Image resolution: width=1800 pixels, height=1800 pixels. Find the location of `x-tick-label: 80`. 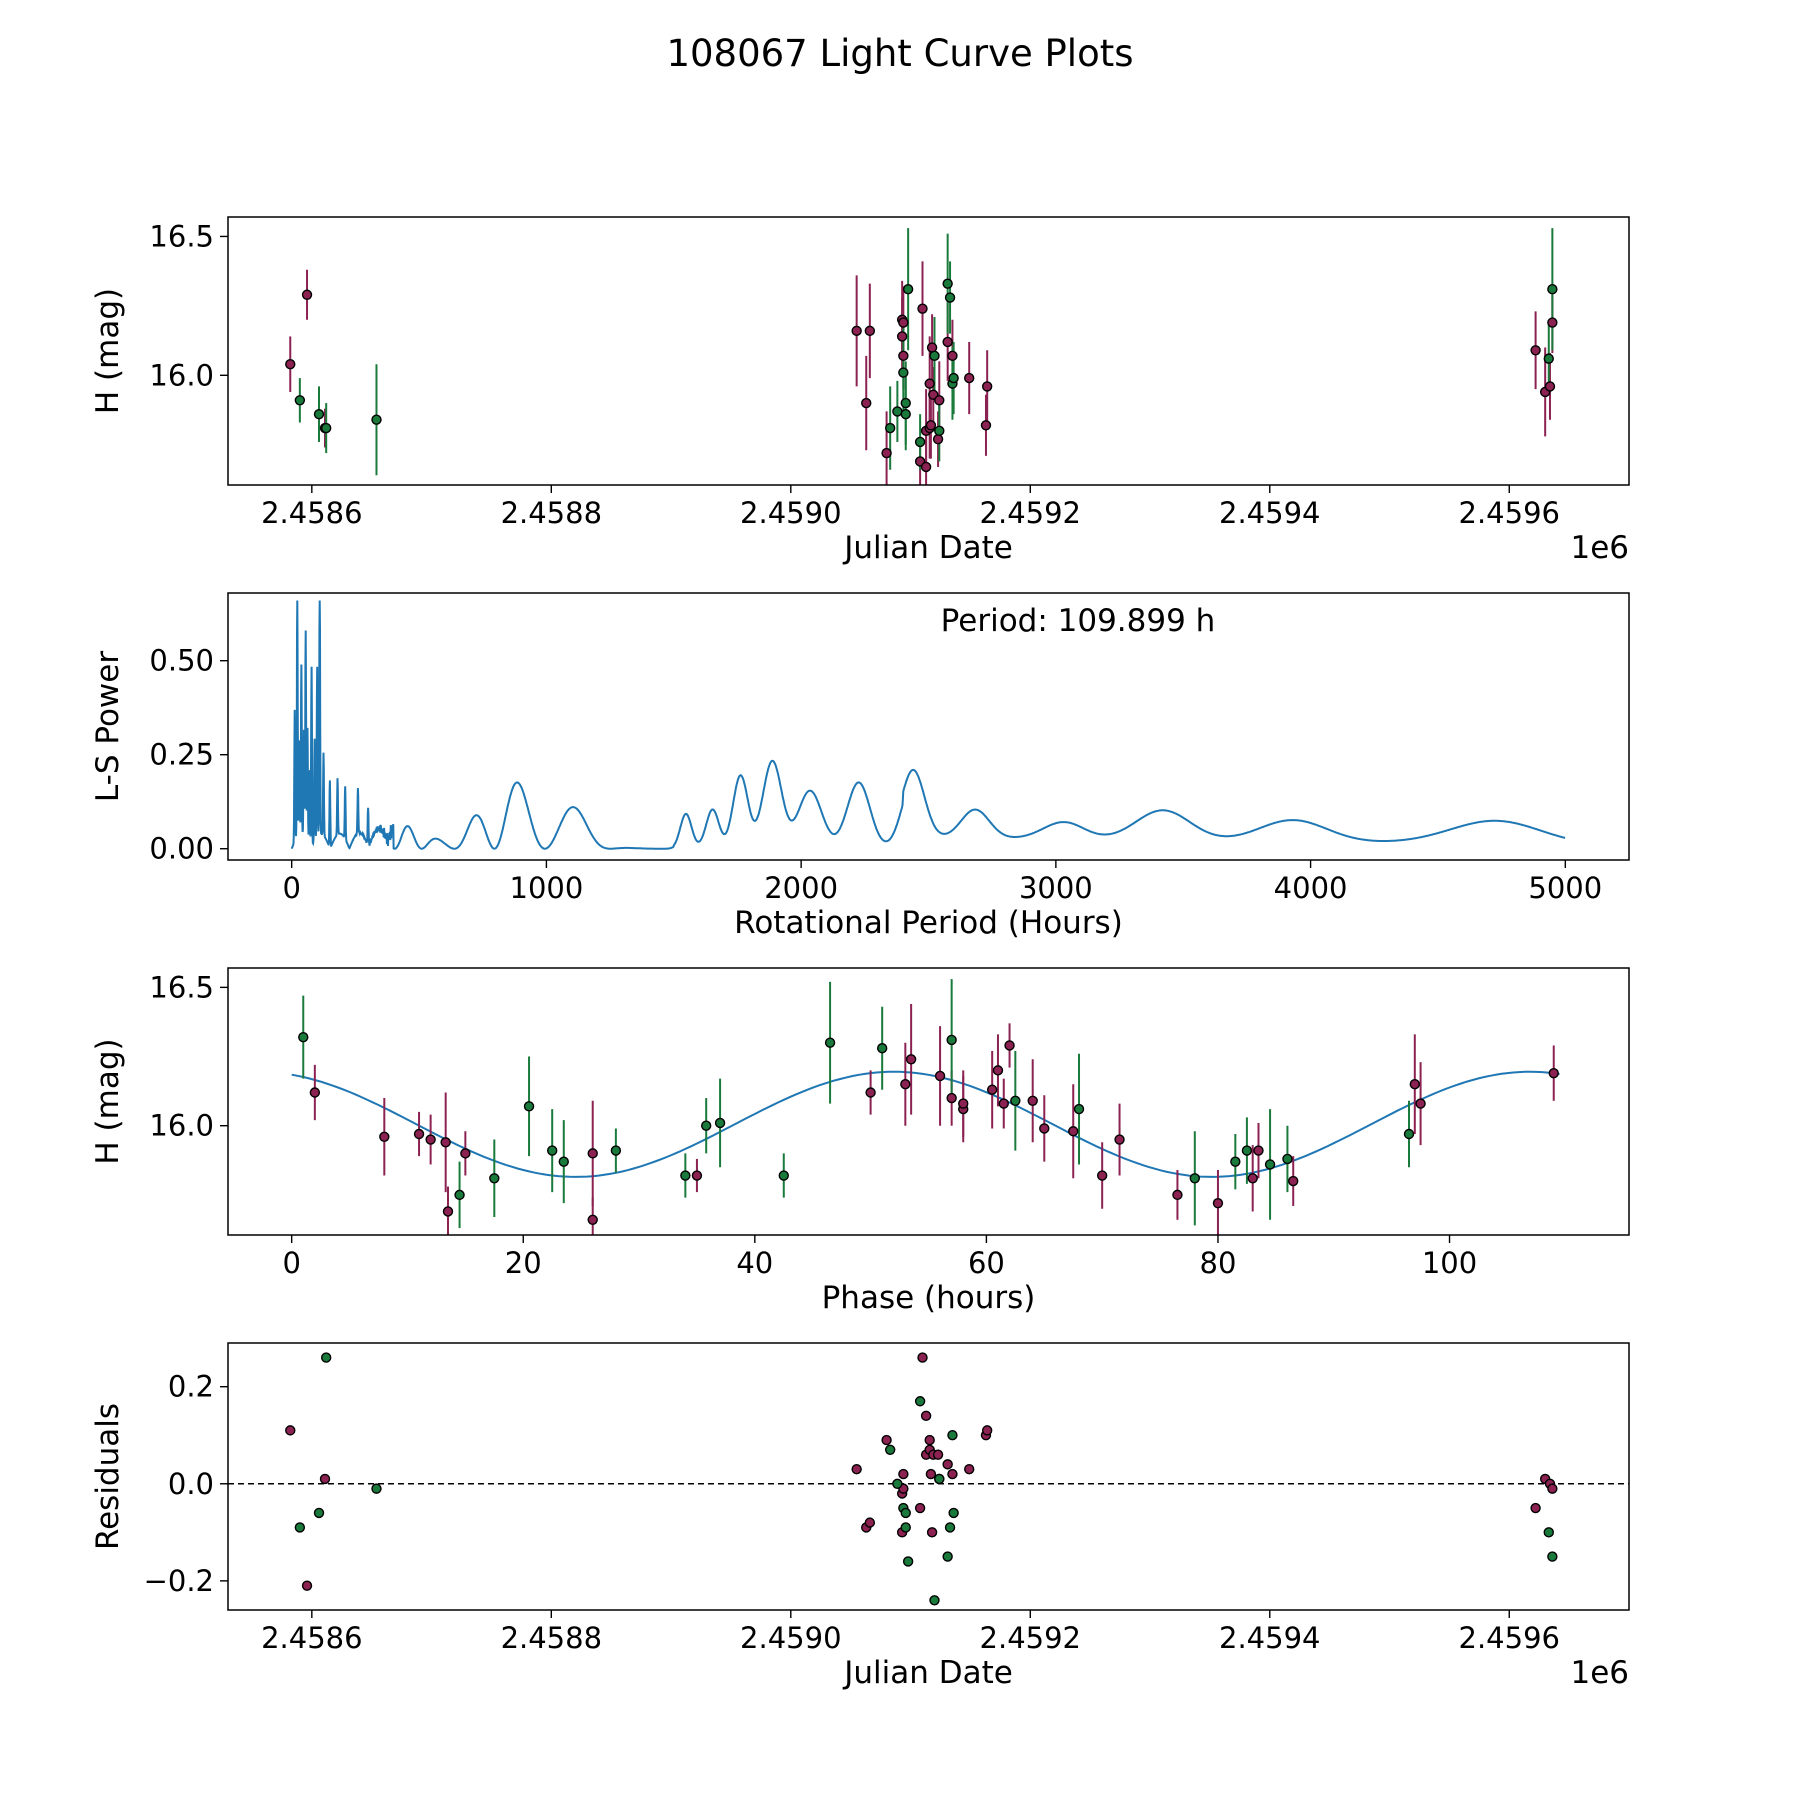

x-tick-label: 80 is located at coordinates (1218, 1263).